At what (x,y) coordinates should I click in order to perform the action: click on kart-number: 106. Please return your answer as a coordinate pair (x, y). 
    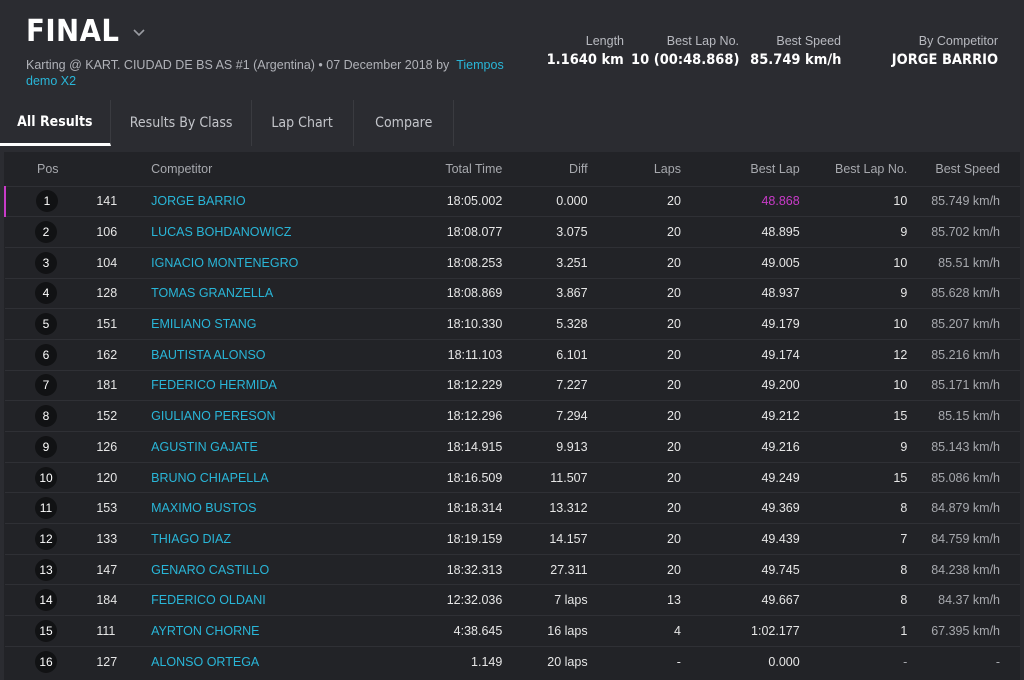
    Looking at the image, I should click on (107, 232).